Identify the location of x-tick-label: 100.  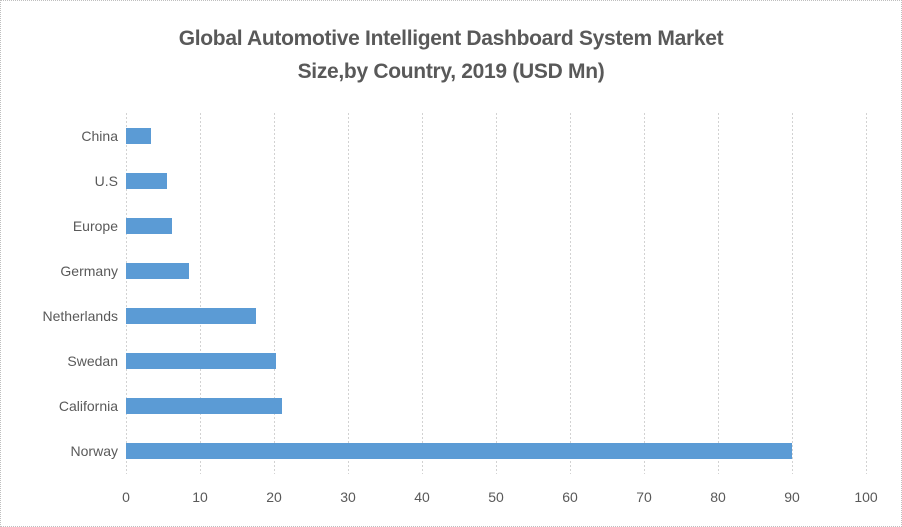
(866, 497).